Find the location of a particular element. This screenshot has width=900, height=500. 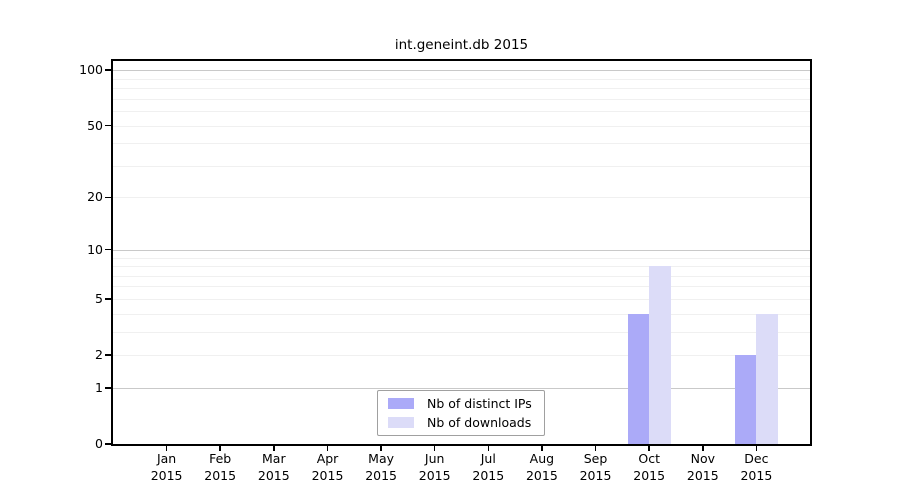

x-tick-label: Feb 2015 is located at coordinates (220, 467).